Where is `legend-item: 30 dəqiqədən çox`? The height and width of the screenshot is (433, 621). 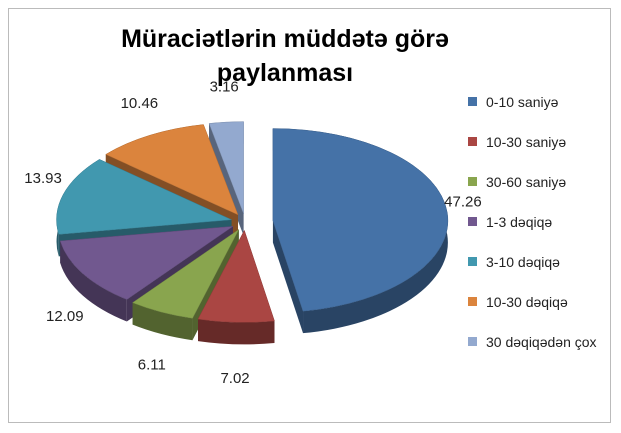
legend-item: 30 dəqiqədən çox is located at coordinates (540, 352).